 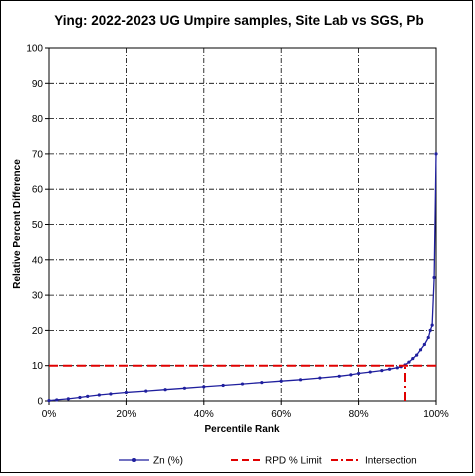 What do you see at coordinates (17, 224) in the screenshot?
I see `y-axis-title: Relative Percent Difference` at bounding box center [17, 224].